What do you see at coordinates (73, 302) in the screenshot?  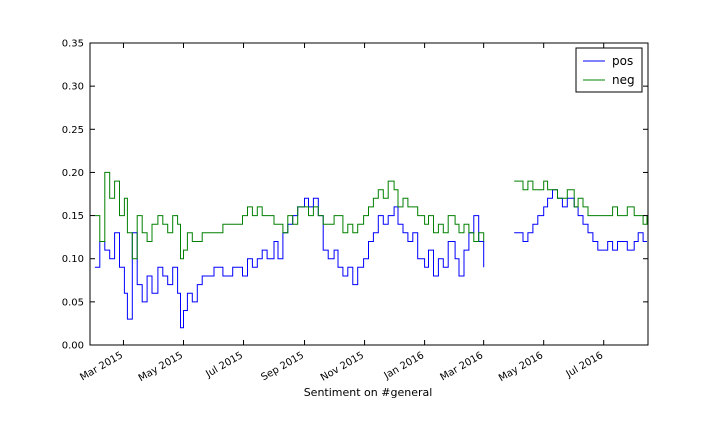 I see `y-tick-label: 0.05` at bounding box center [73, 302].